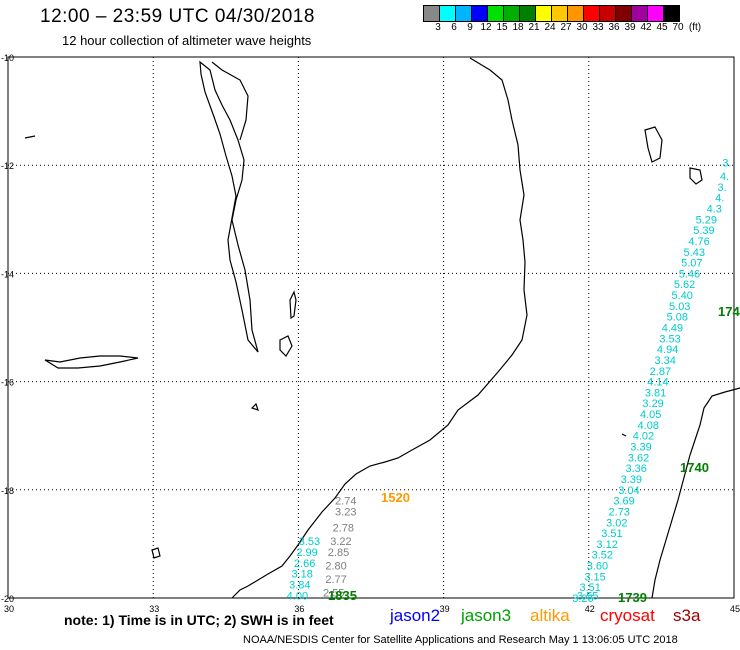 This screenshot has width=740, height=650. Describe the element at coordinates (638, 458) in the screenshot. I see `swh-value: 3.62` at that location.